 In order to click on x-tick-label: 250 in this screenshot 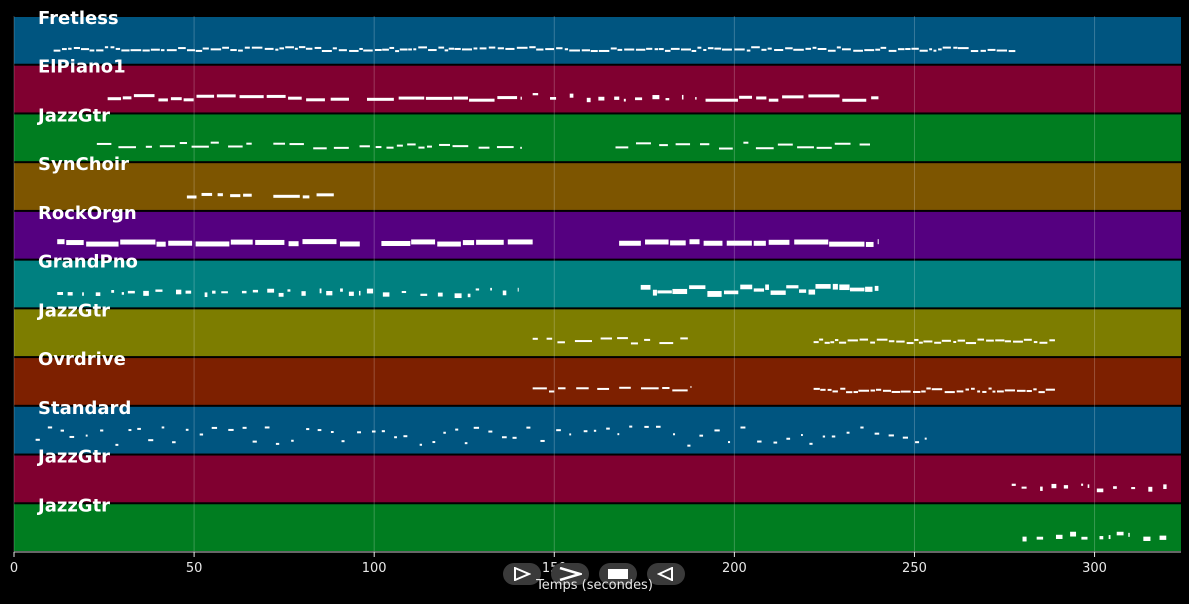, I will do `click(914, 568)`.